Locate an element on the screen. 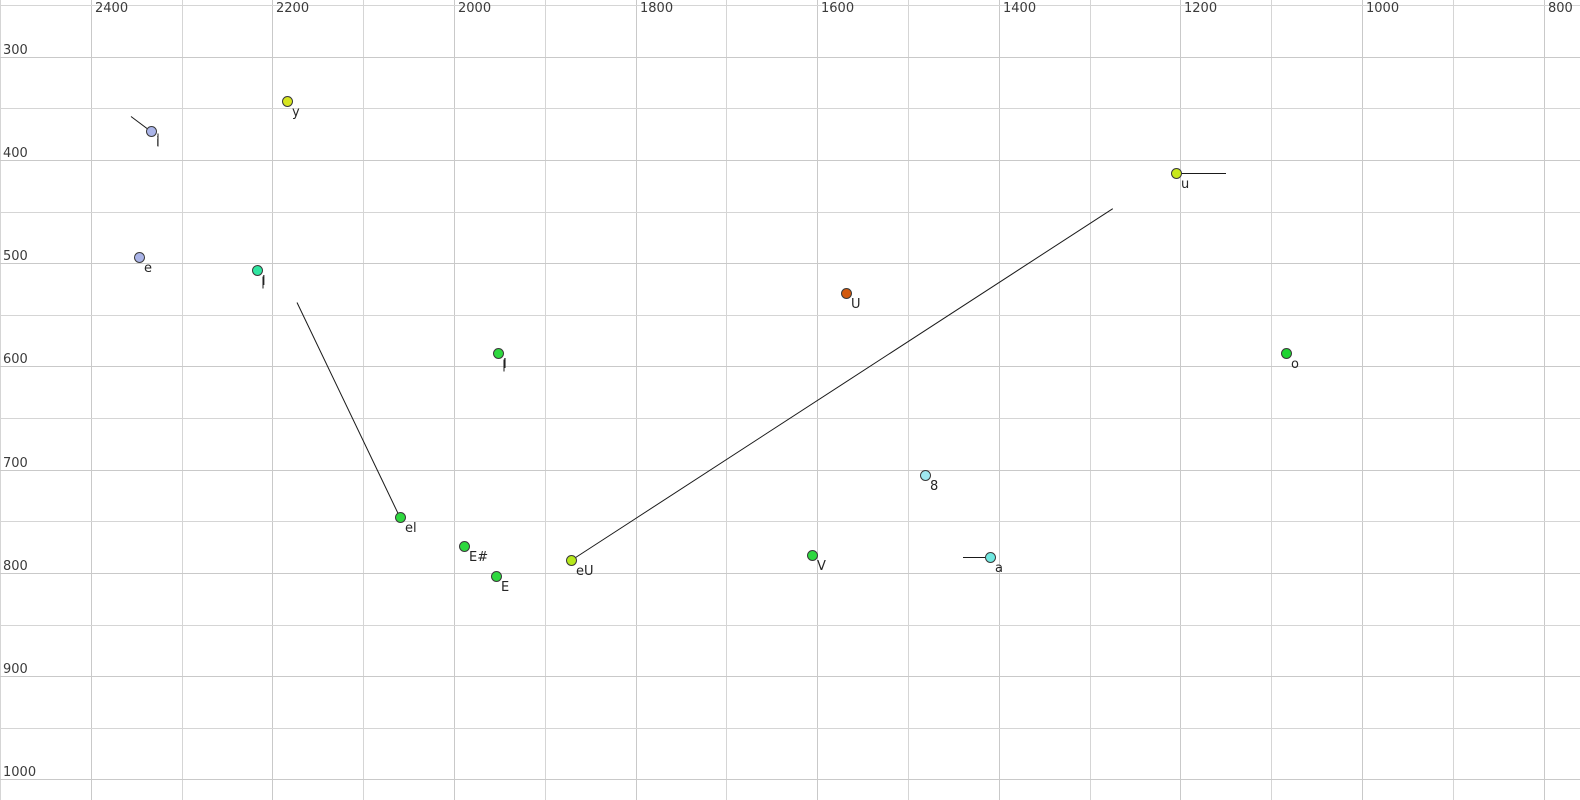 The image size is (1580, 800). data-point-label: el is located at coordinates (411, 528).